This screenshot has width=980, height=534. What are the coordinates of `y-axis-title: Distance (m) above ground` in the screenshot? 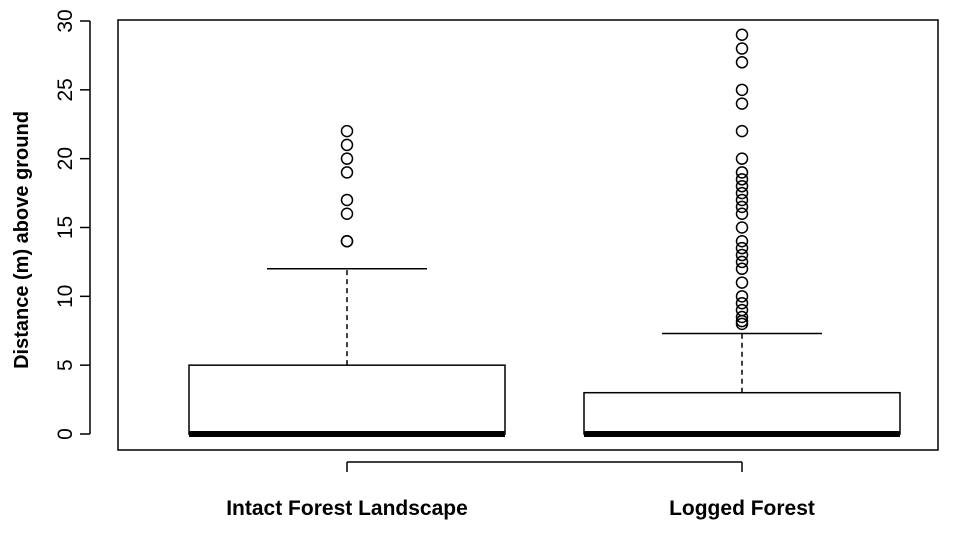 It's located at (22, 240).